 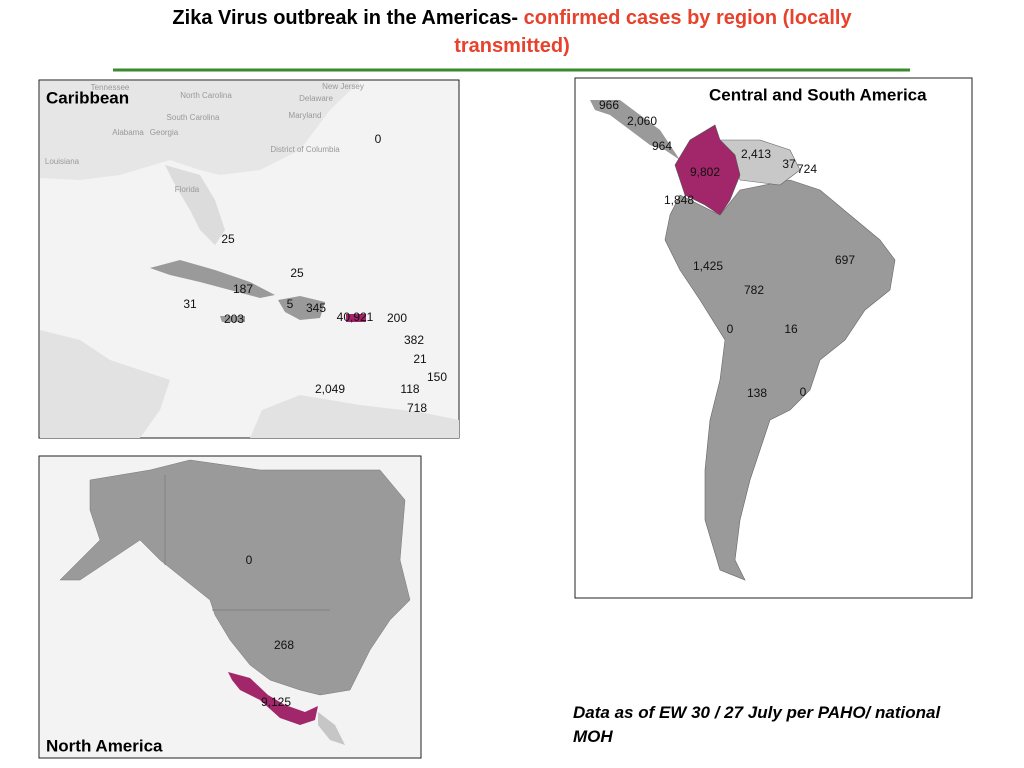 I want to click on case-count: 21, so click(x=420, y=359).